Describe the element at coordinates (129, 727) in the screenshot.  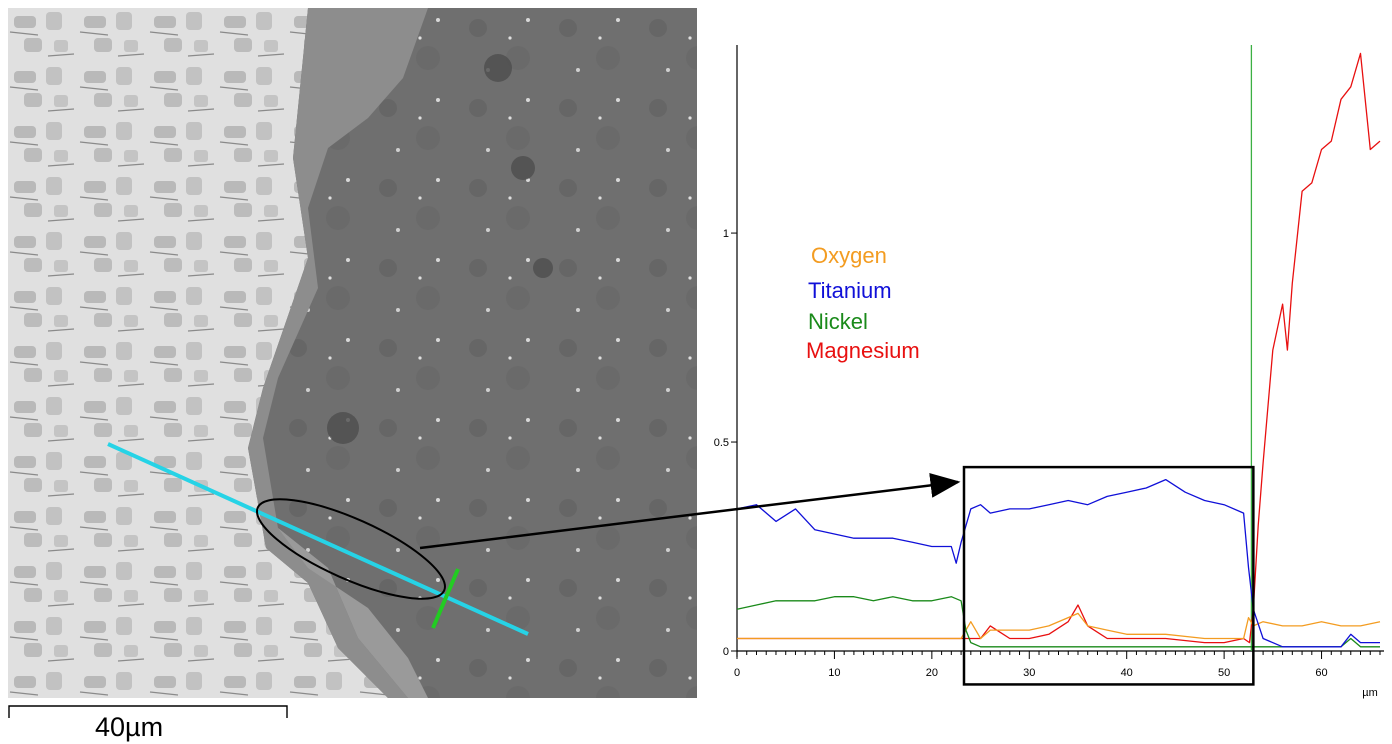
I see `scale-bar-label: 40µm` at that location.